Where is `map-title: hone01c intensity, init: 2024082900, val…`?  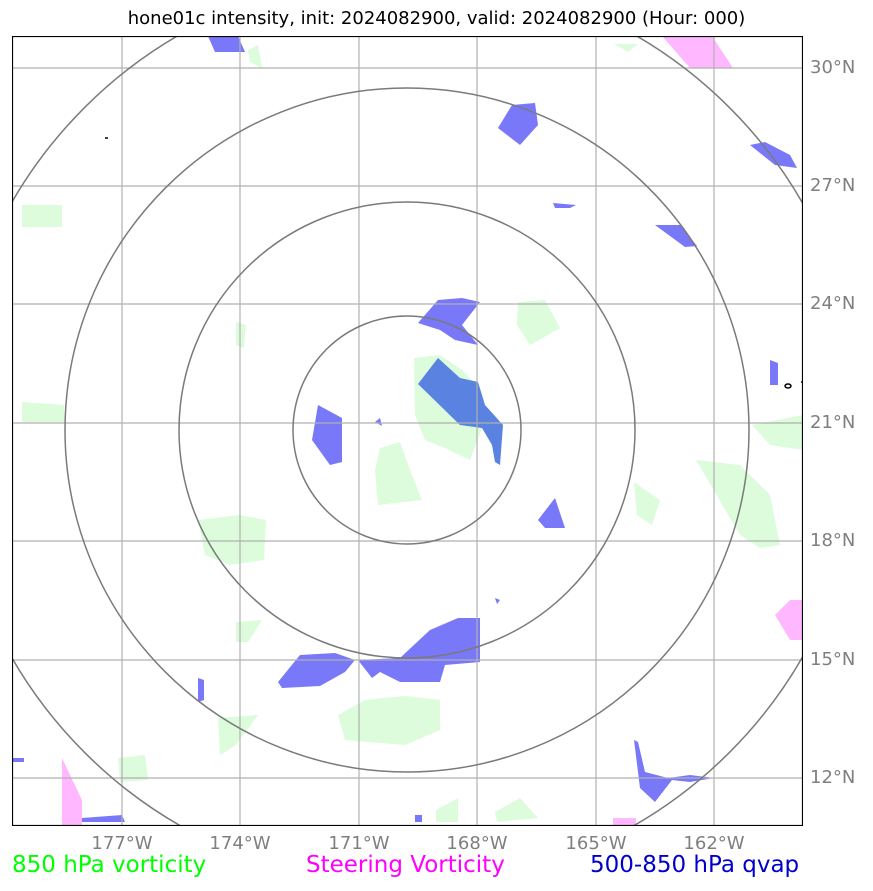 map-title: hone01c intensity, init: 2024082900, val… is located at coordinates (436, 18).